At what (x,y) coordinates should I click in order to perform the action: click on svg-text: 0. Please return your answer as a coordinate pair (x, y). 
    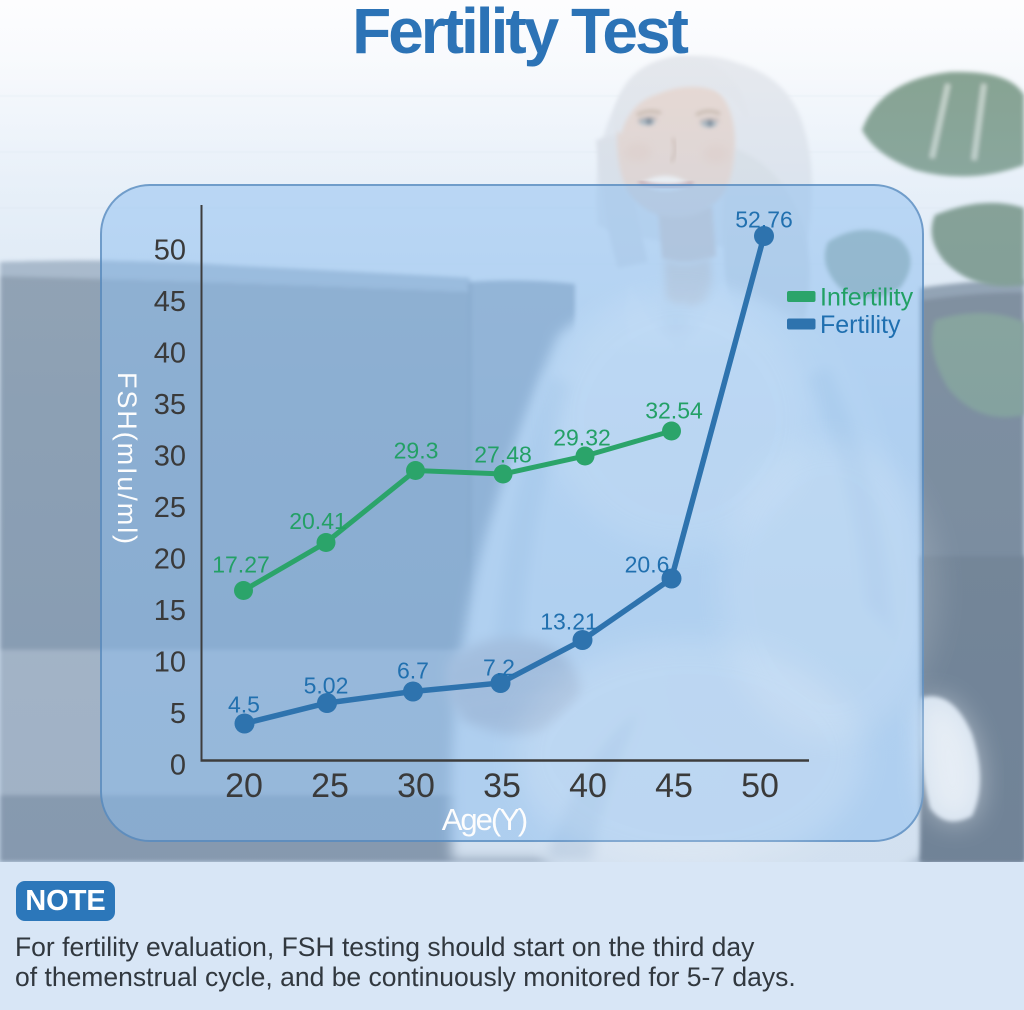
    Looking at the image, I should click on (178, 766).